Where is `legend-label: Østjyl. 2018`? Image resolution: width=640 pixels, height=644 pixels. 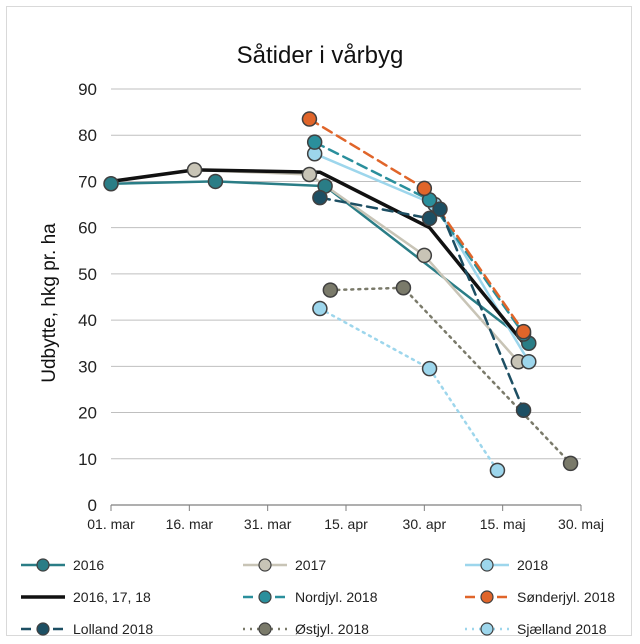
legend-label: Østjyl. 2018 is located at coordinates (332, 629).